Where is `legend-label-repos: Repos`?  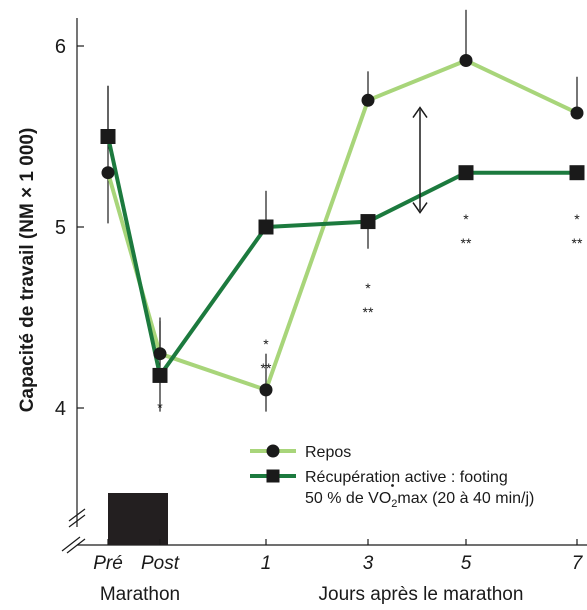 legend-label-repos: Repos is located at coordinates (328, 452).